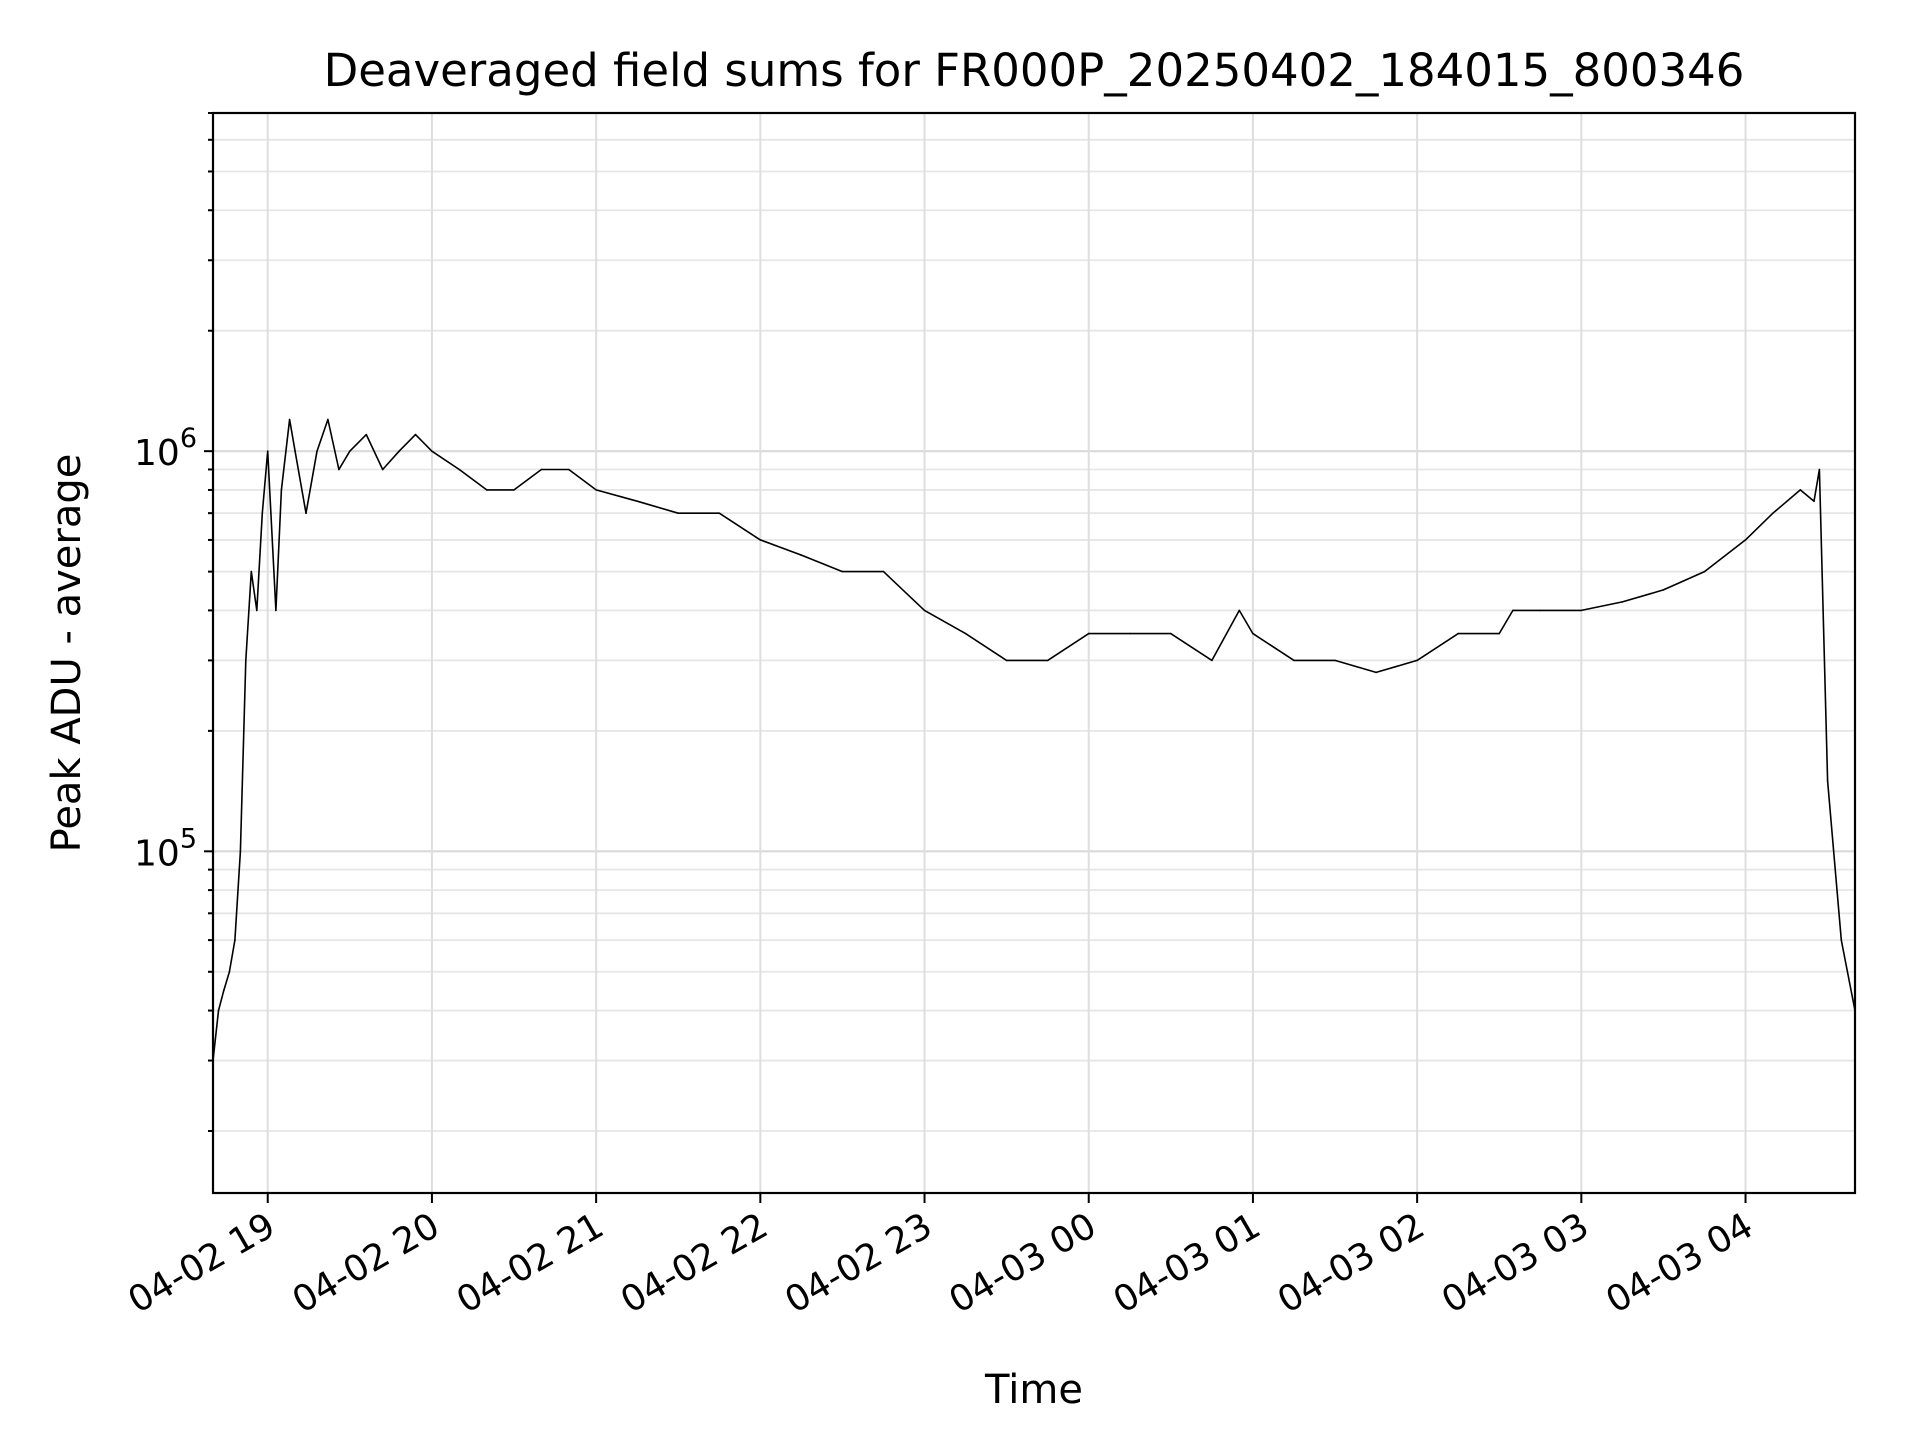  Describe the element at coordinates (67, 653) in the screenshot. I see `y-axis-label: Peak ADU - average` at that location.